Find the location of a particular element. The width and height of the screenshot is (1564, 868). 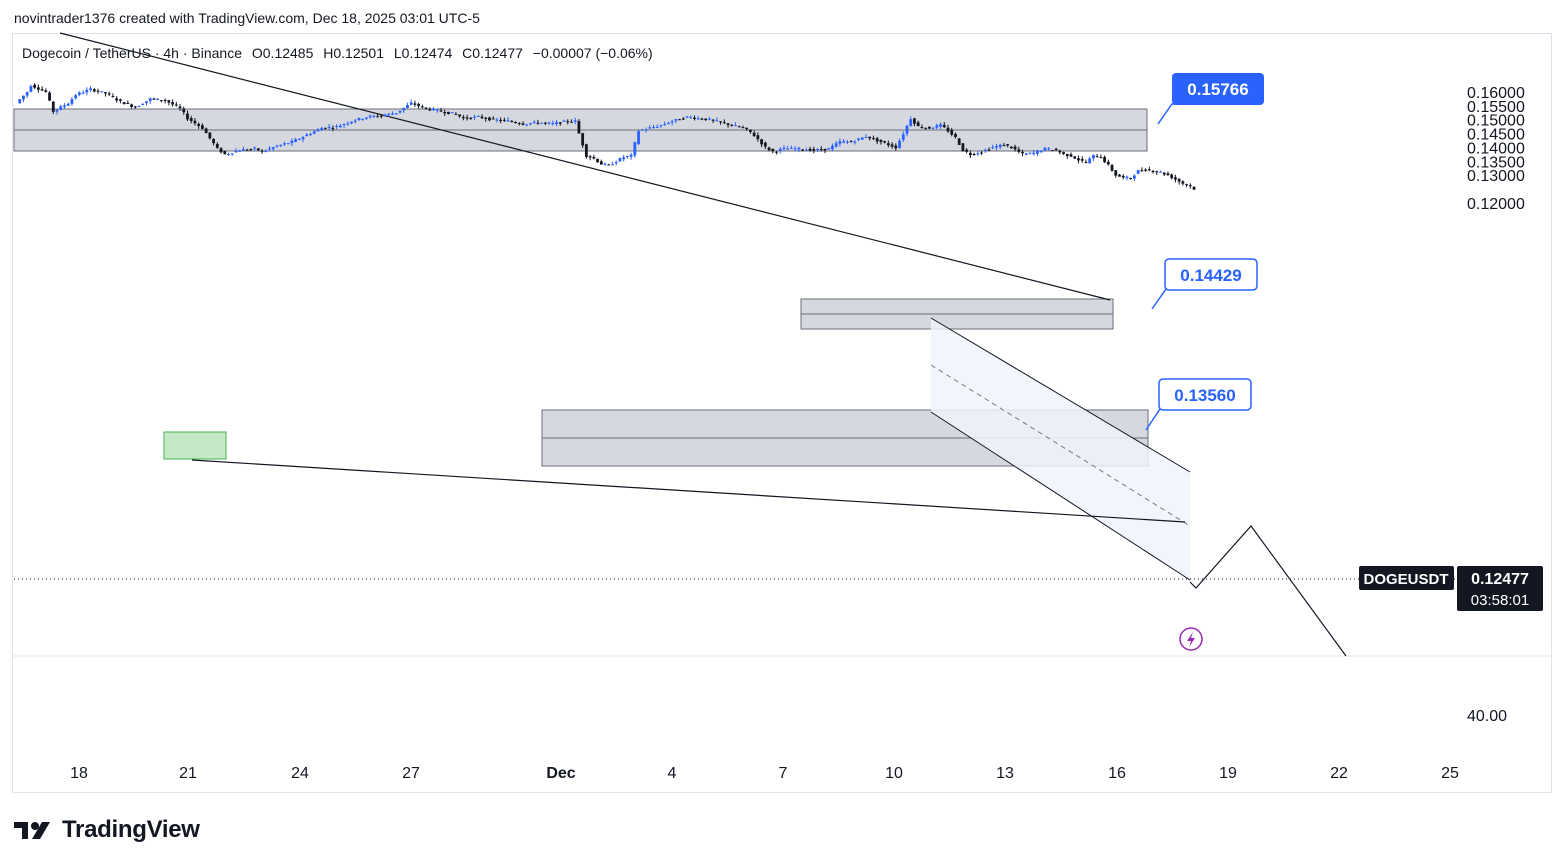

projection-path is located at coordinates (1268, 591).